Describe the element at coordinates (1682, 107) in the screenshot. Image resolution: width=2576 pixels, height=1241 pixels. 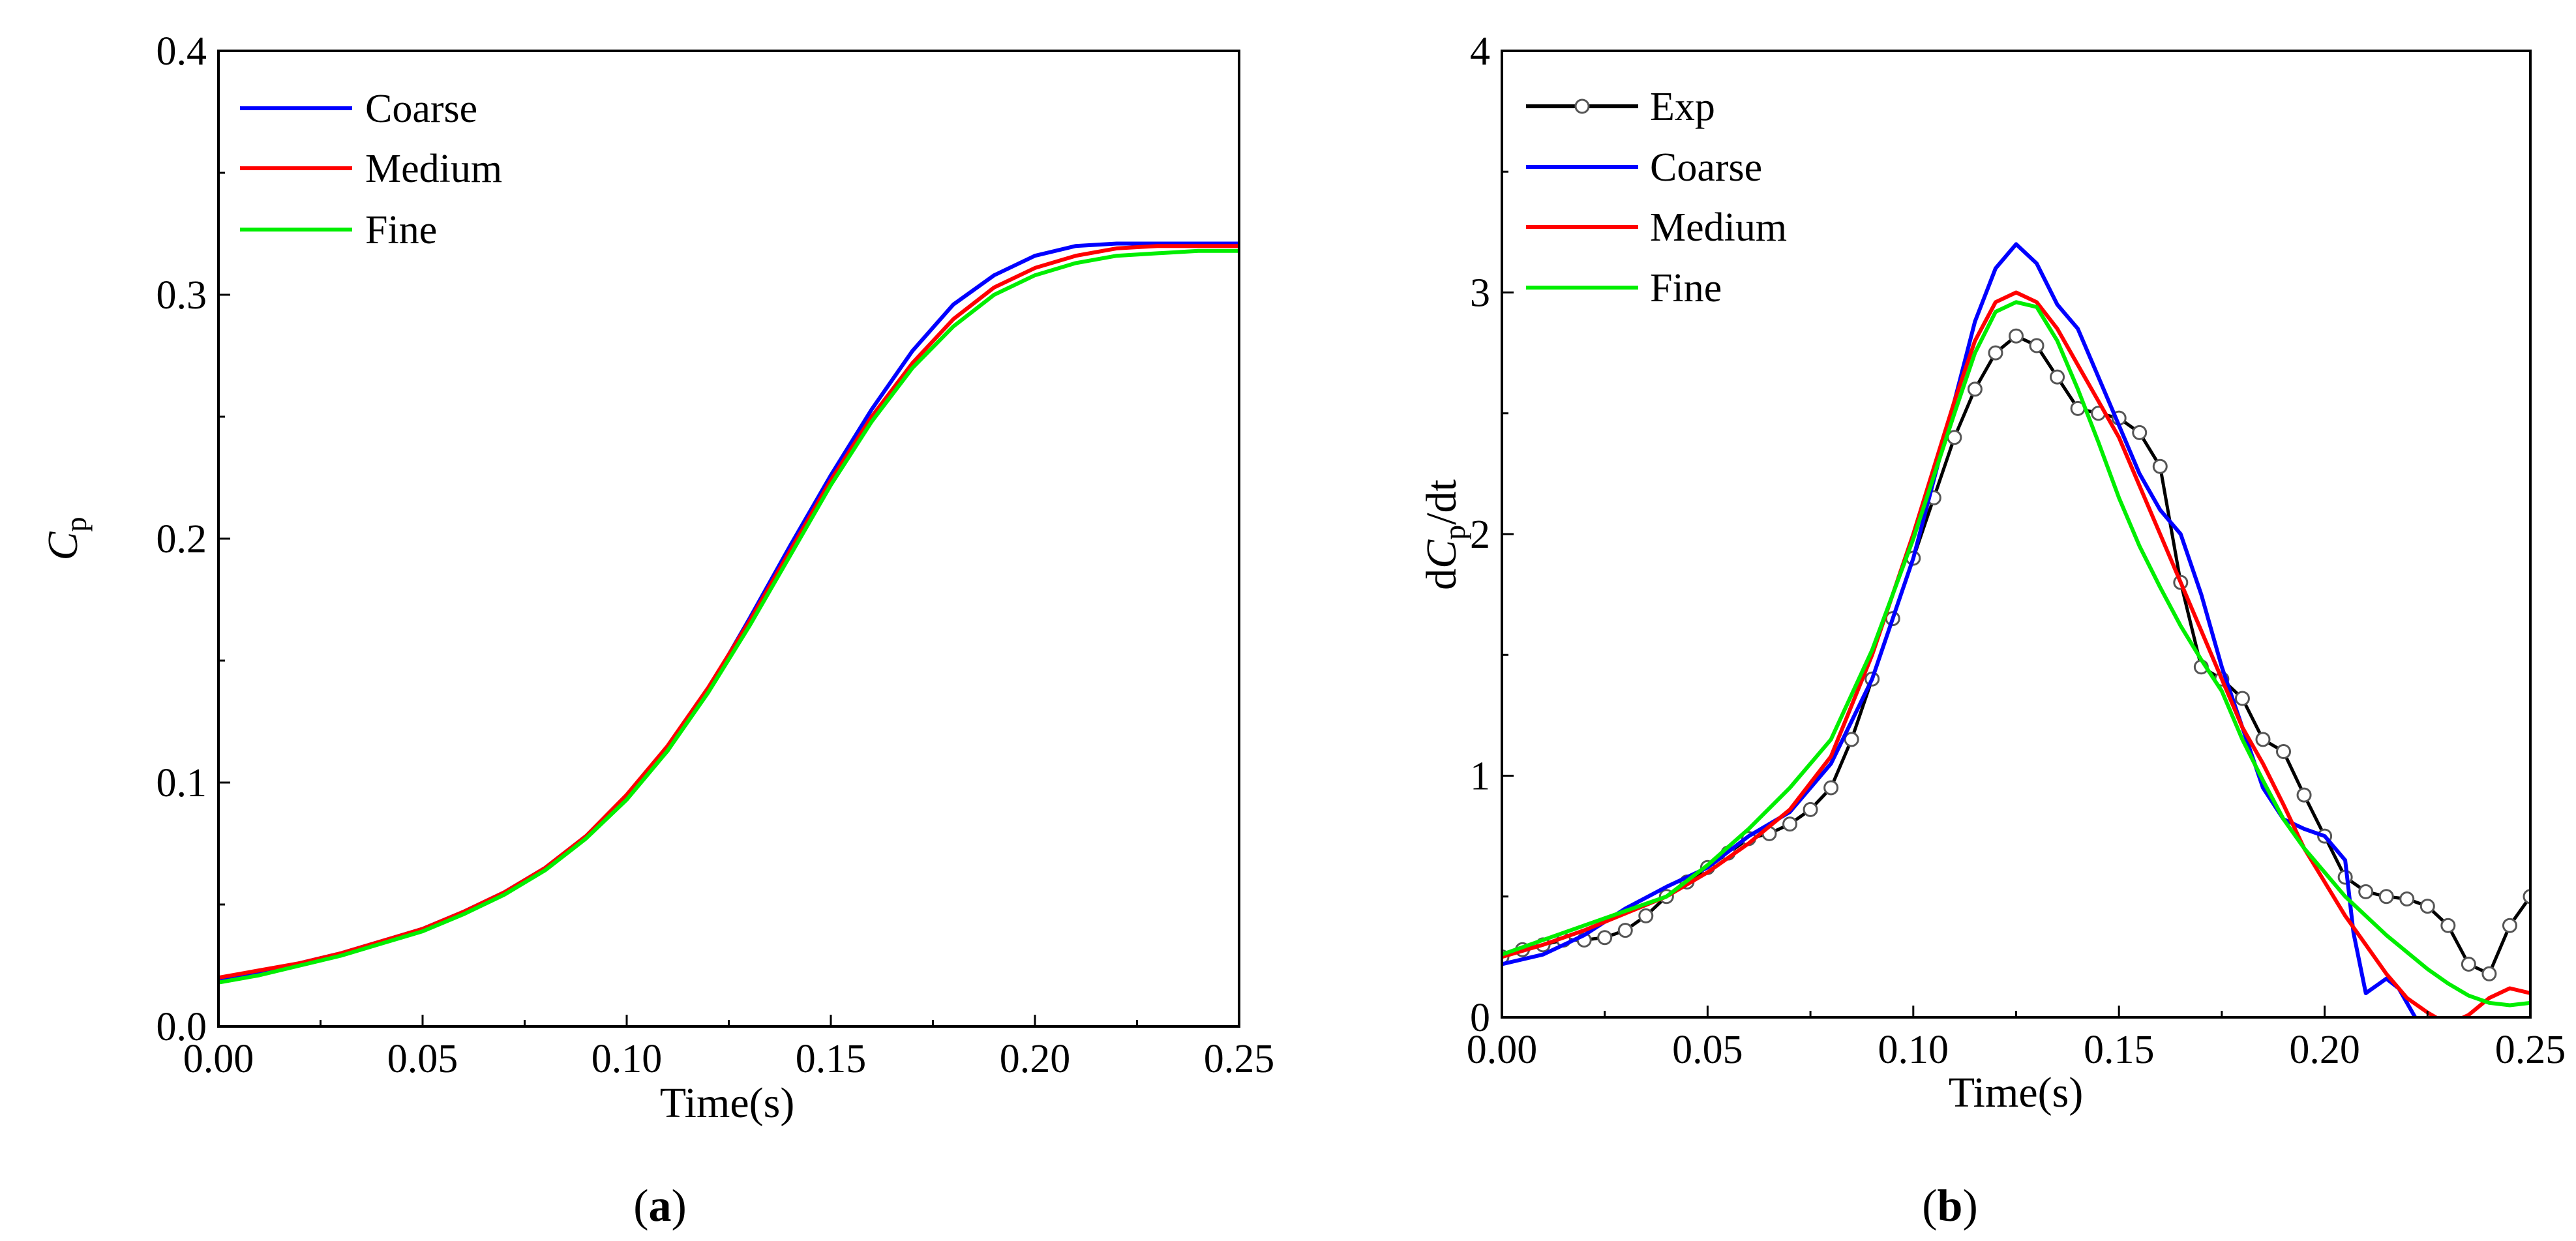
I see `legend-label-exp: Exp` at that location.